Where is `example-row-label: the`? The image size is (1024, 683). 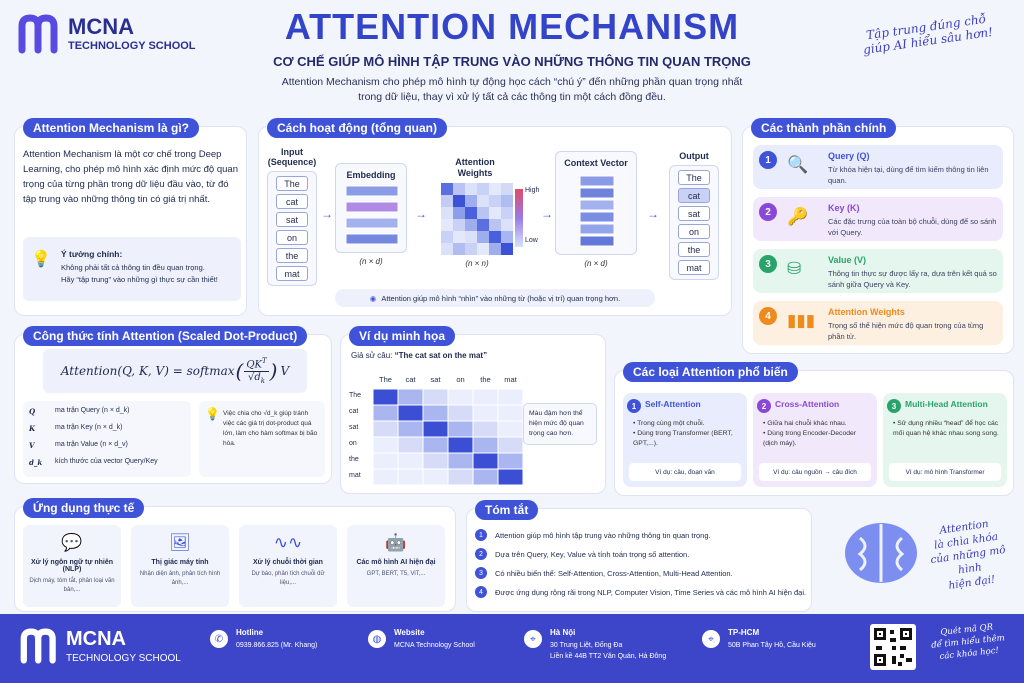
example-row-label: the is located at coordinates (354, 459).